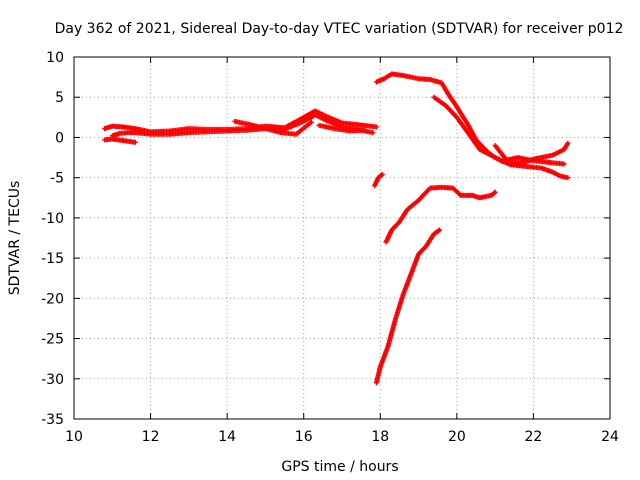 The image size is (640, 480). I want to click on x-tick-label: 12, so click(151, 437).